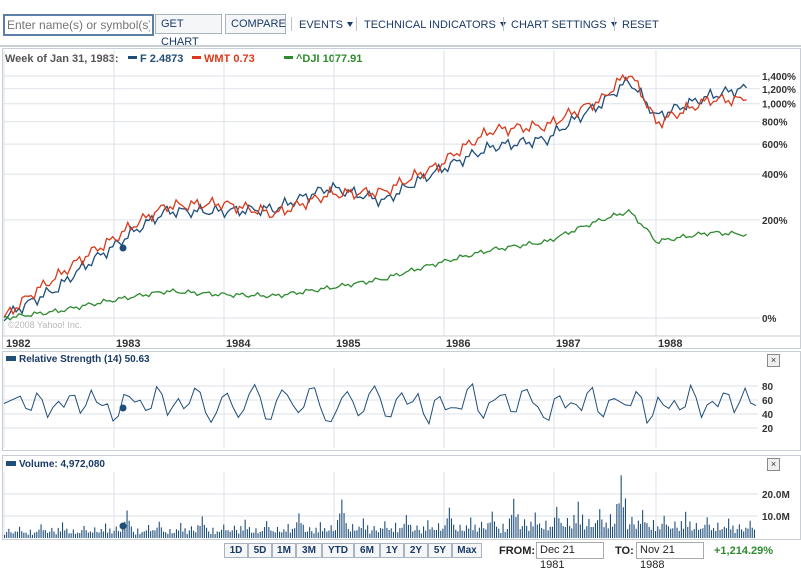  What do you see at coordinates (416, 550) in the screenshot?
I see `range-button-2y: 2Y` at bounding box center [416, 550].